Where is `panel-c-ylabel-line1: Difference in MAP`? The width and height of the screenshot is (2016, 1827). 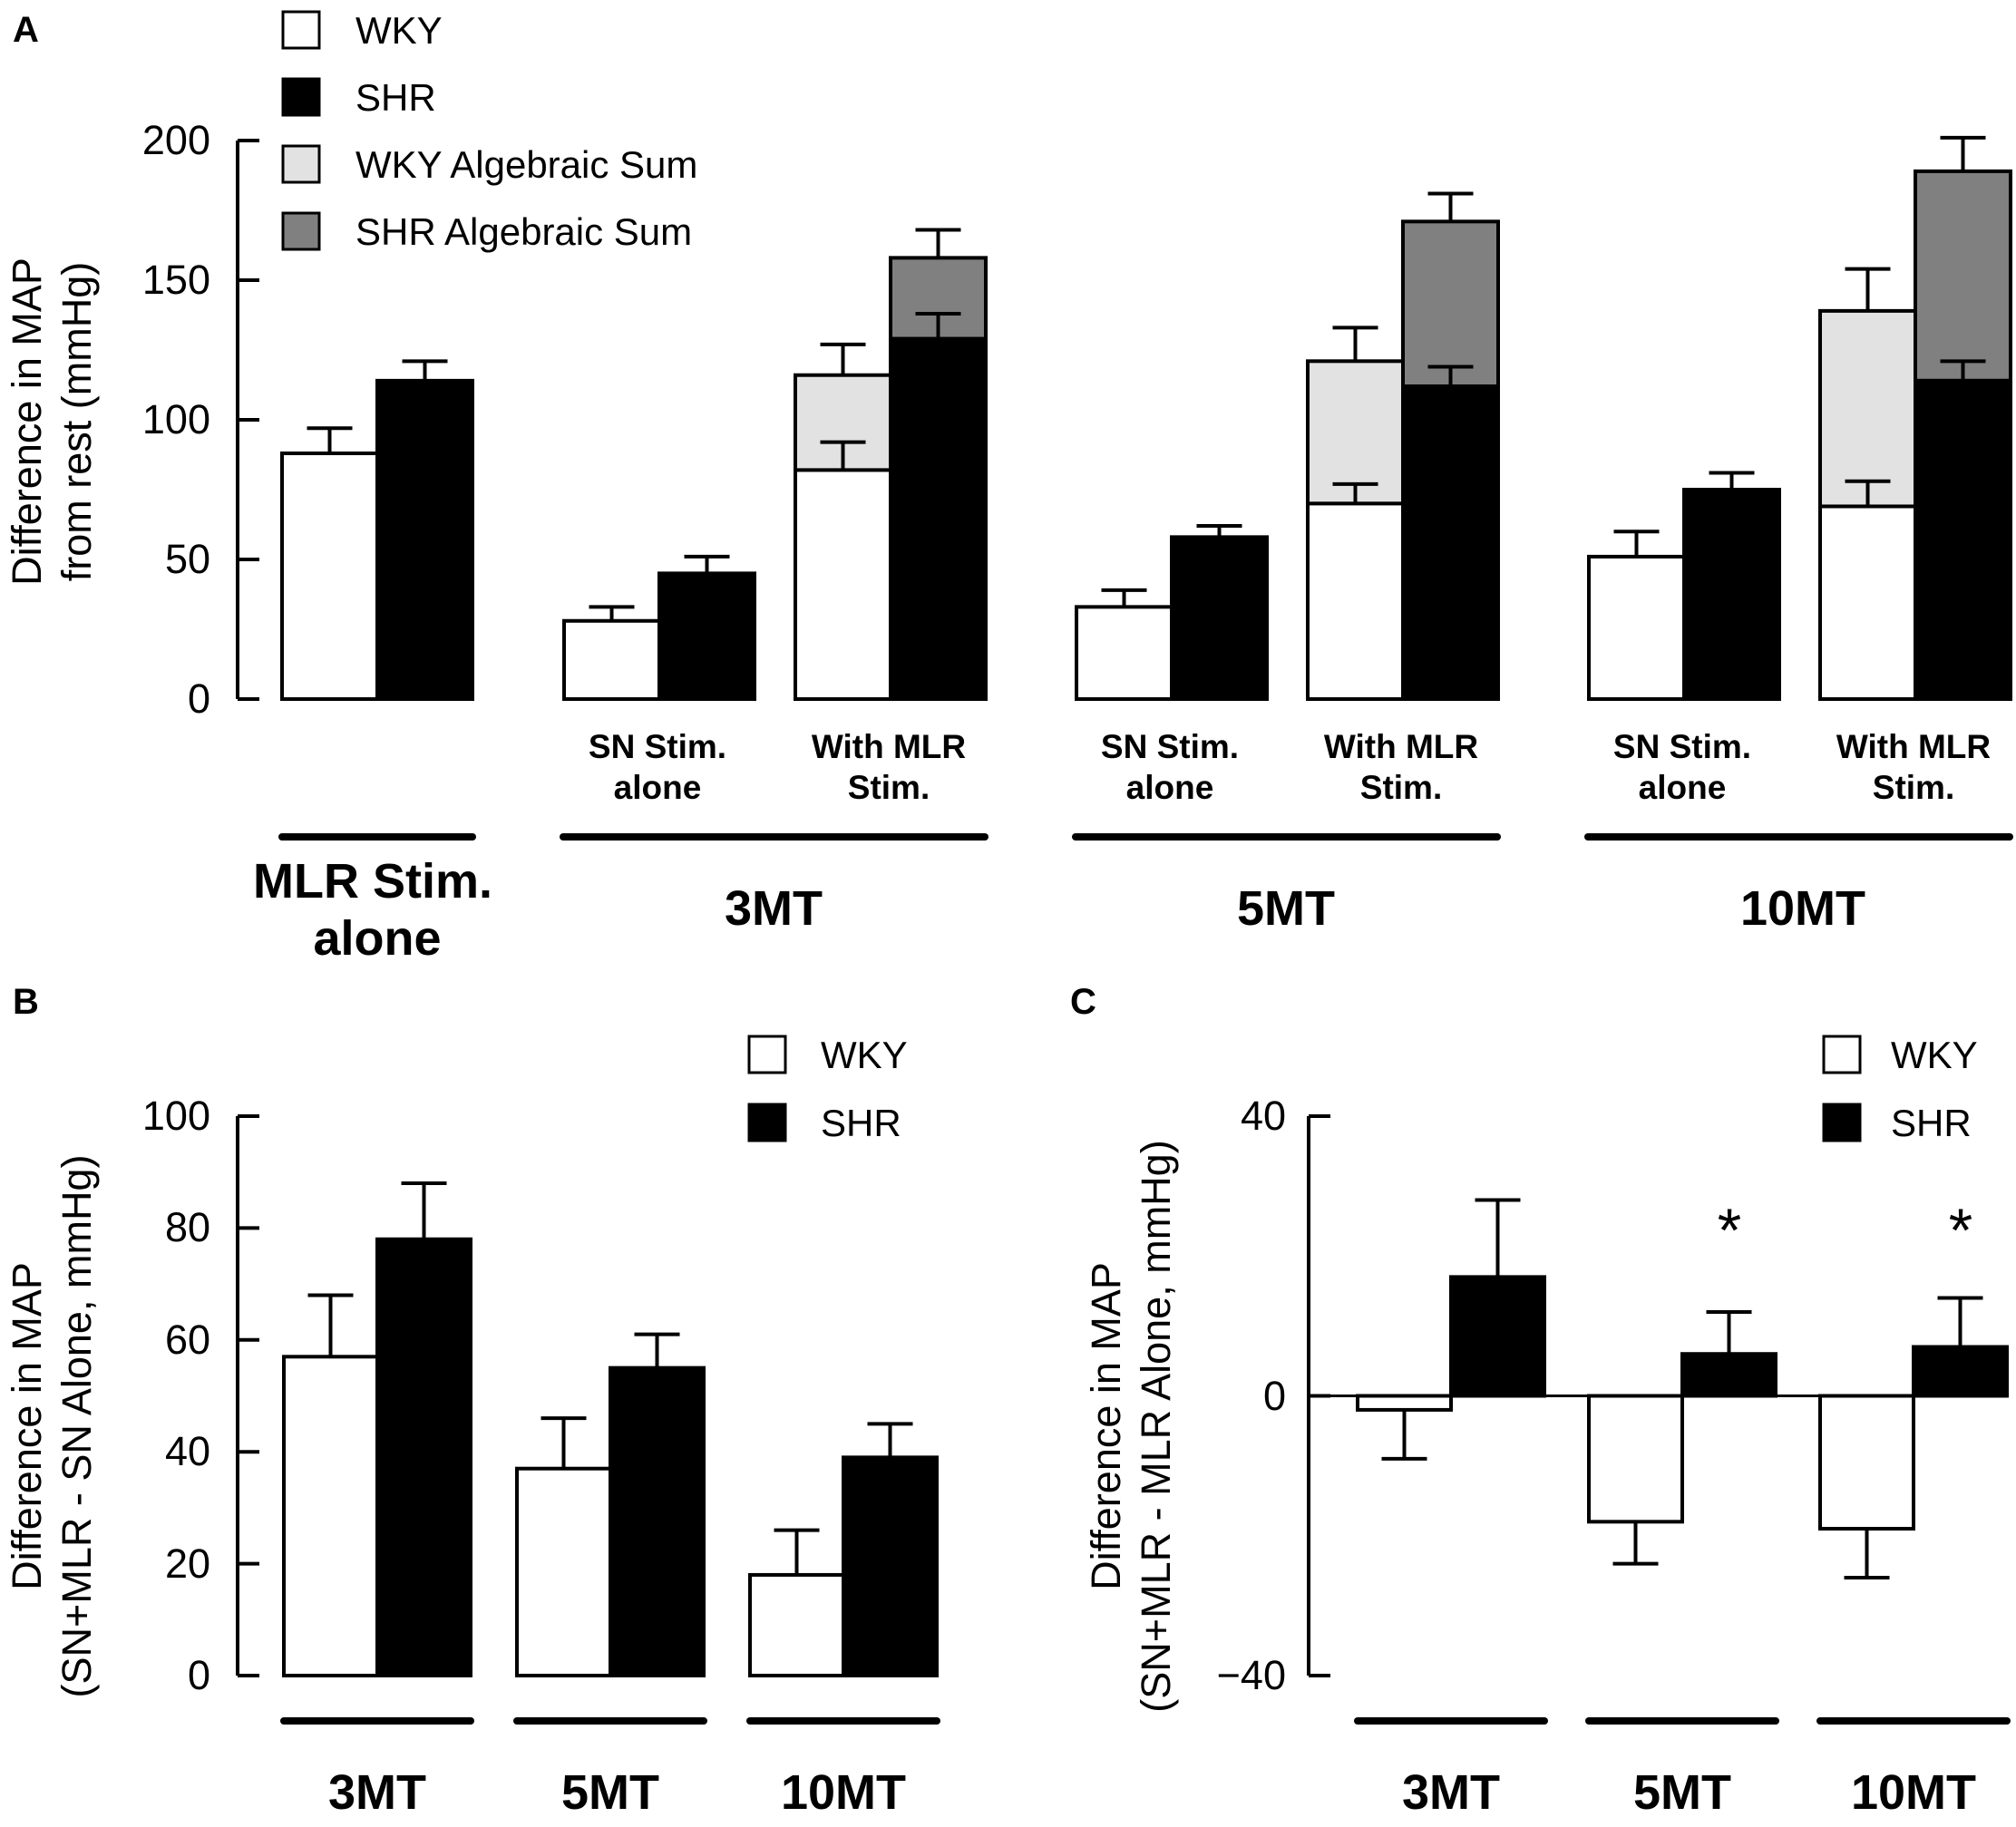
panel-c-ylabel-line1: Difference in MAP is located at coordinates (1106, 1426).